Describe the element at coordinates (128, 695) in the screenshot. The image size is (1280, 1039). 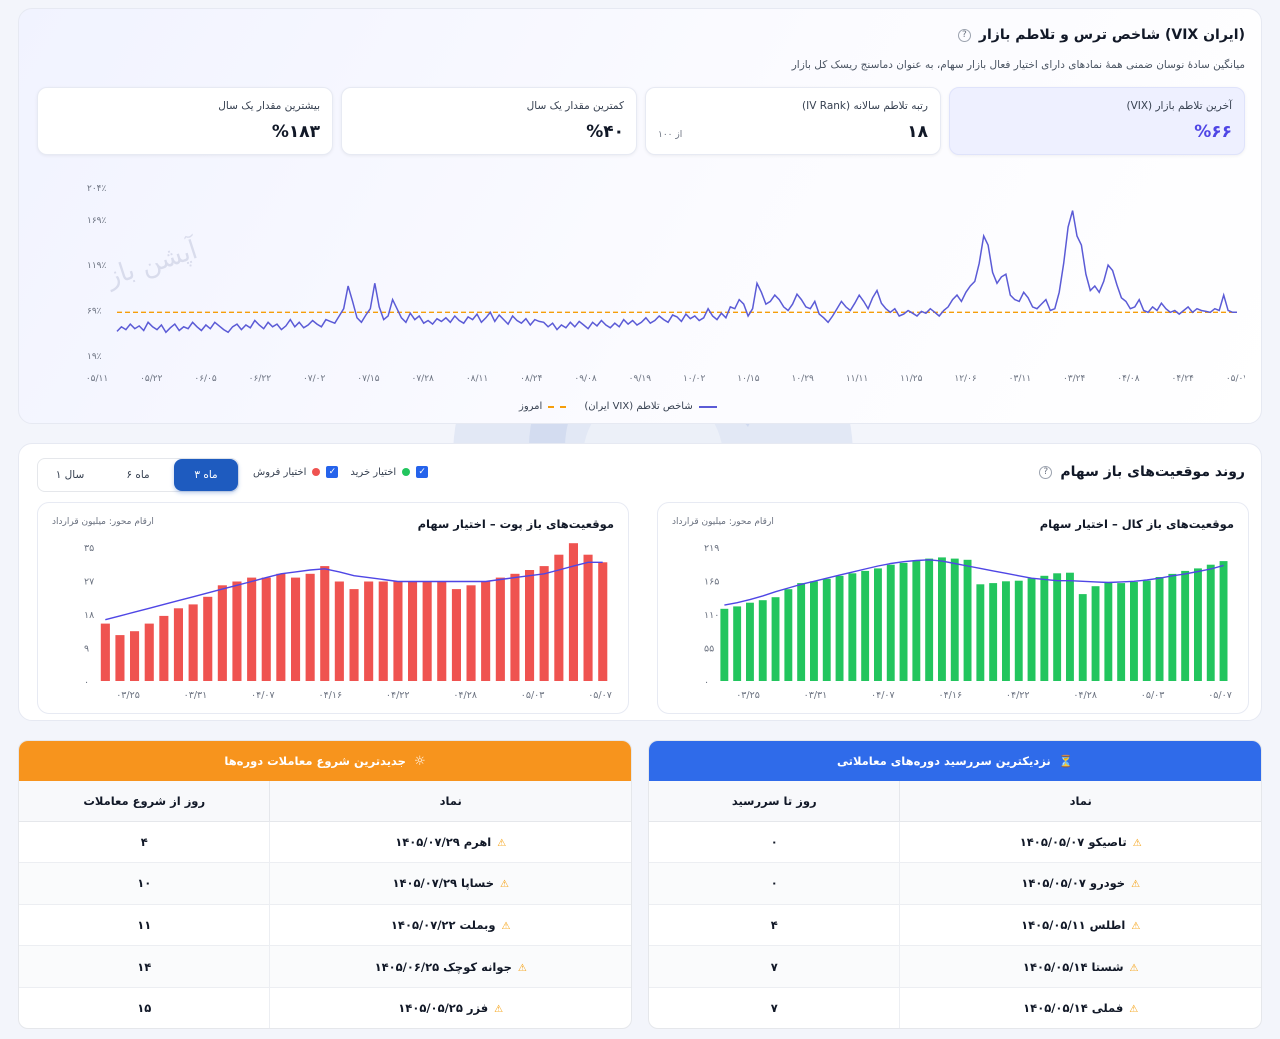
I see `x-tick-label: ۰۳/۲۵` at that location.